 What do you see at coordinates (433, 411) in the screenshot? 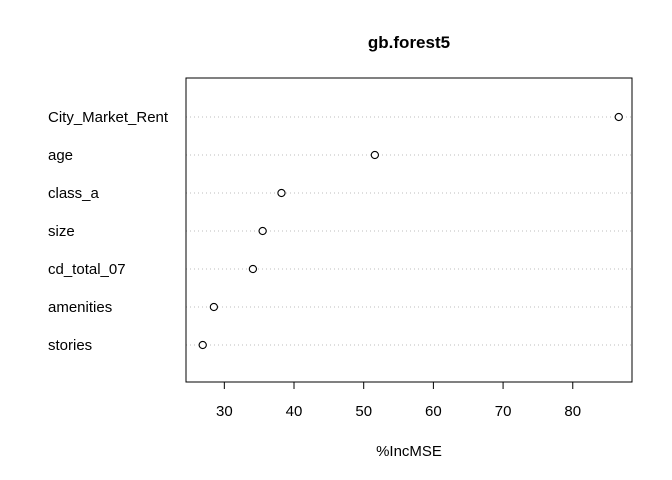
I see `x-tick-label: 60` at bounding box center [433, 411].